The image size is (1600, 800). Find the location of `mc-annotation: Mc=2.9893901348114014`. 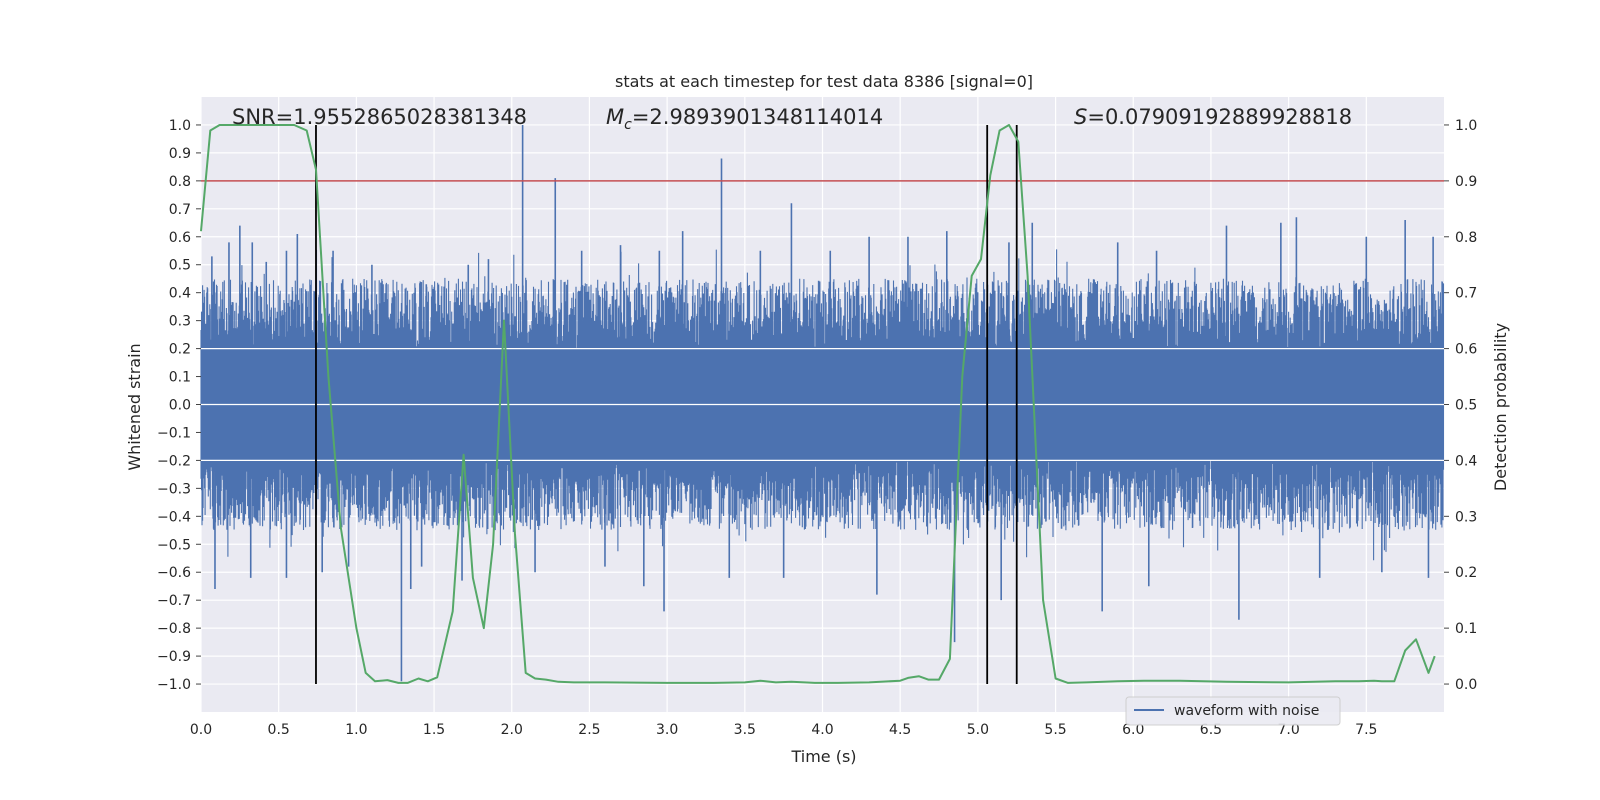

mc-annotation: Mc=2.9893901348114014 is located at coordinates (744, 119).